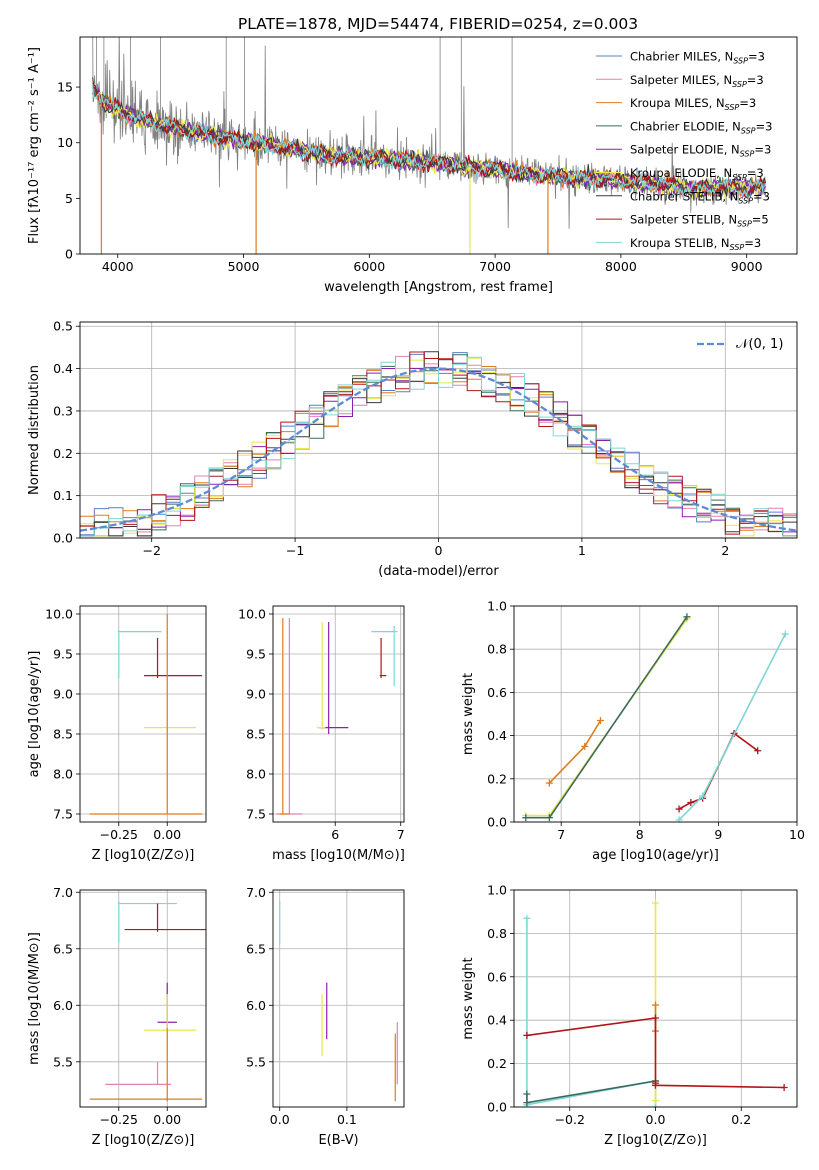 Image resolution: width=819 pixels, height=1170 pixels. Describe the element at coordinates (747, 266) in the screenshot. I see `x-tick-label: 9000` at that location.